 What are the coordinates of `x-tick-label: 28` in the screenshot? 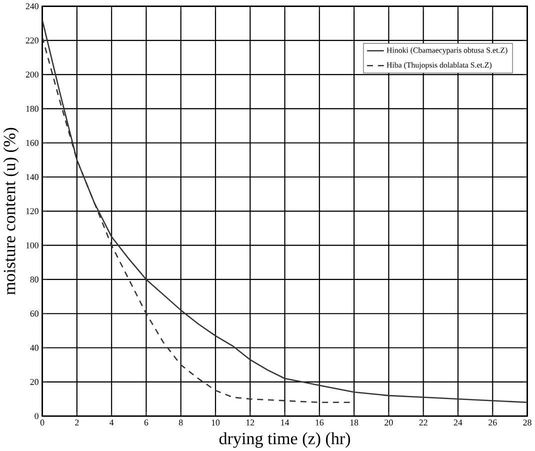 It's located at (527, 423).